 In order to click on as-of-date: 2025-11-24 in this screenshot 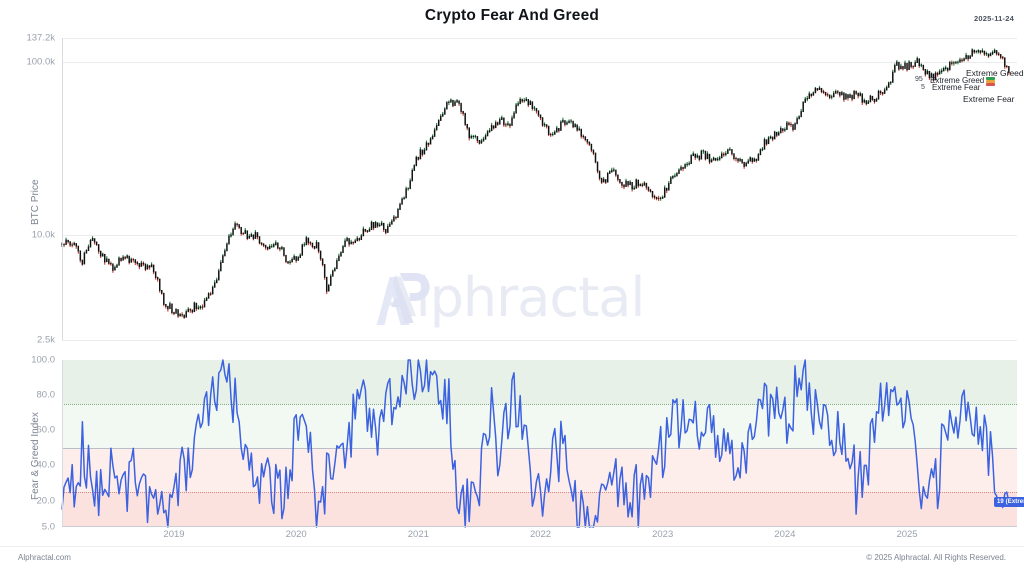, I will do `click(994, 18)`.